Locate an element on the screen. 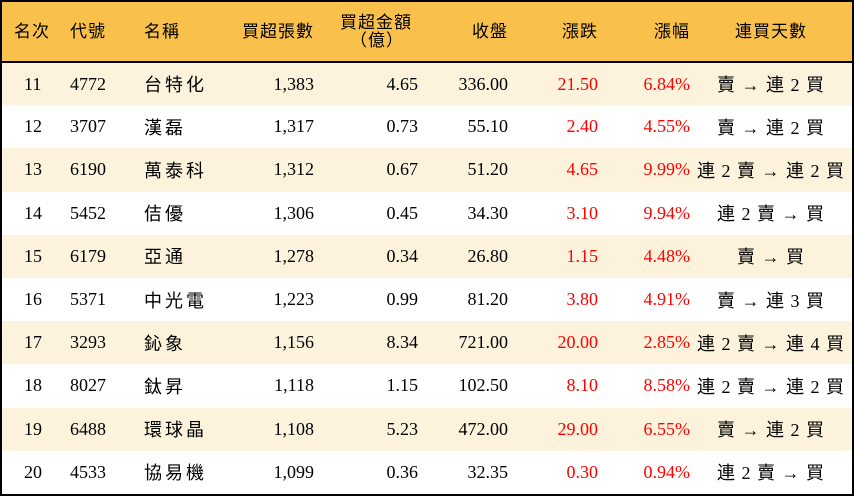 The height and width of the screenshot is (496, 854). cell-close: 81.20 is located at coordinates (488, 299).